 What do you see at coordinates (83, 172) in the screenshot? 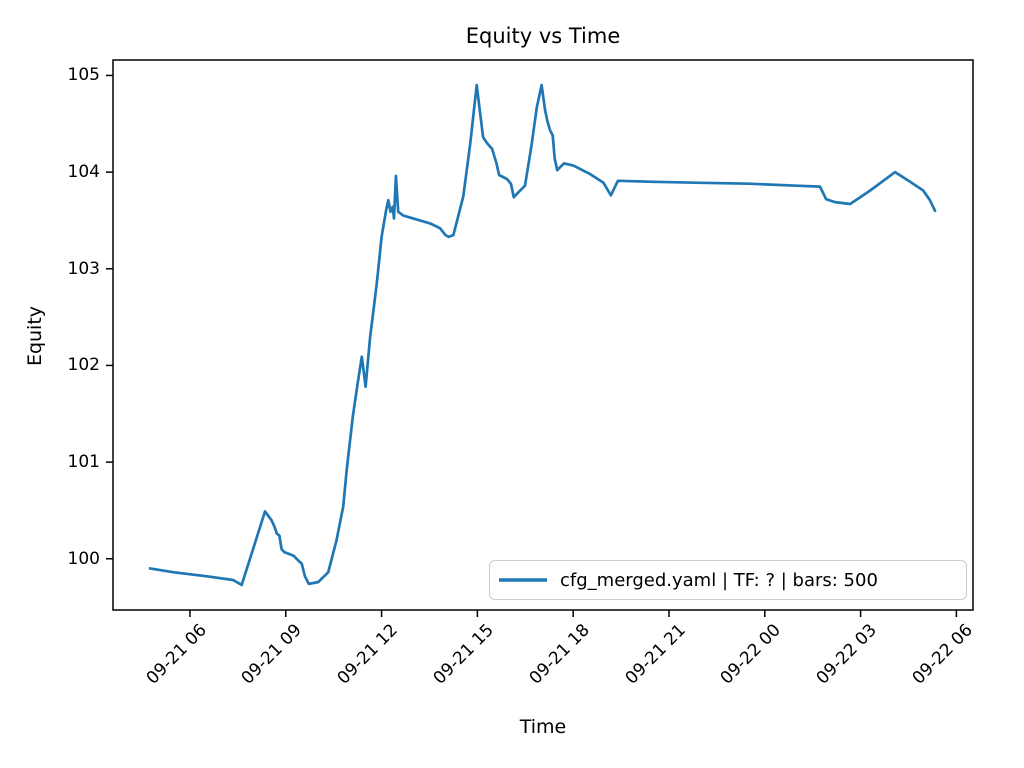
I see `y-tick-label: 104` at bounding box center [83, 172].